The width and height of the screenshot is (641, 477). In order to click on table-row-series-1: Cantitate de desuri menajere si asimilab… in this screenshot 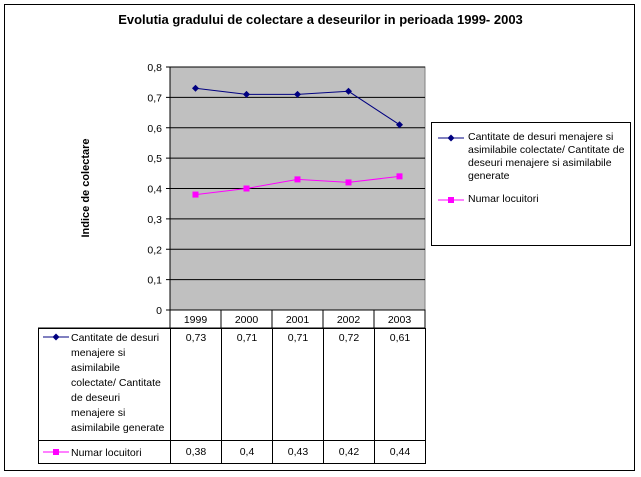, I will do `click(232, 384)`.